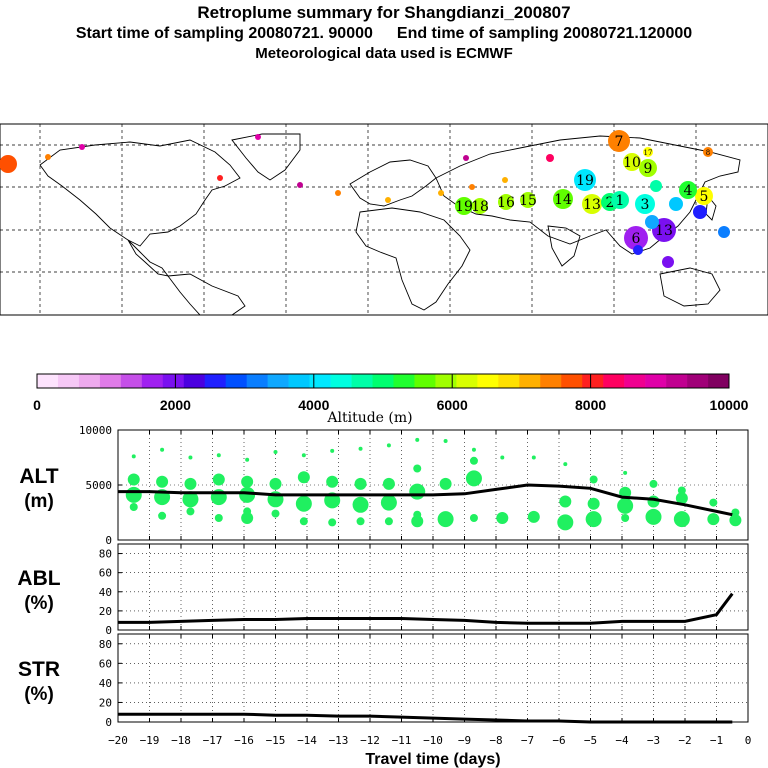 This screenshot has width=768, height=768. Describe the element at coordinates (108, 630) in the screenshot. I see `y-tick-label: 0` at that location.